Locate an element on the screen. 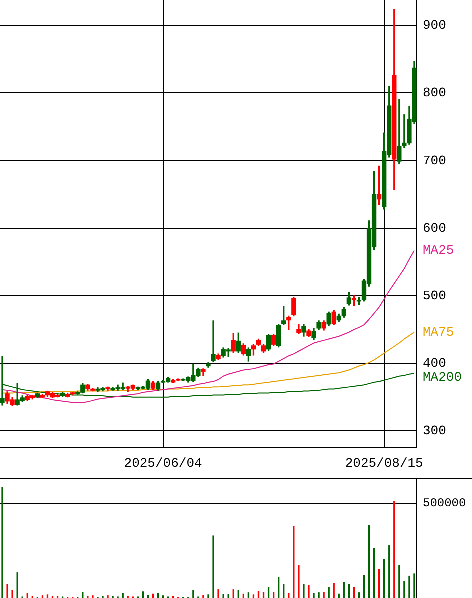  y-tick-label: 300 is located at coordinates (434, 431).